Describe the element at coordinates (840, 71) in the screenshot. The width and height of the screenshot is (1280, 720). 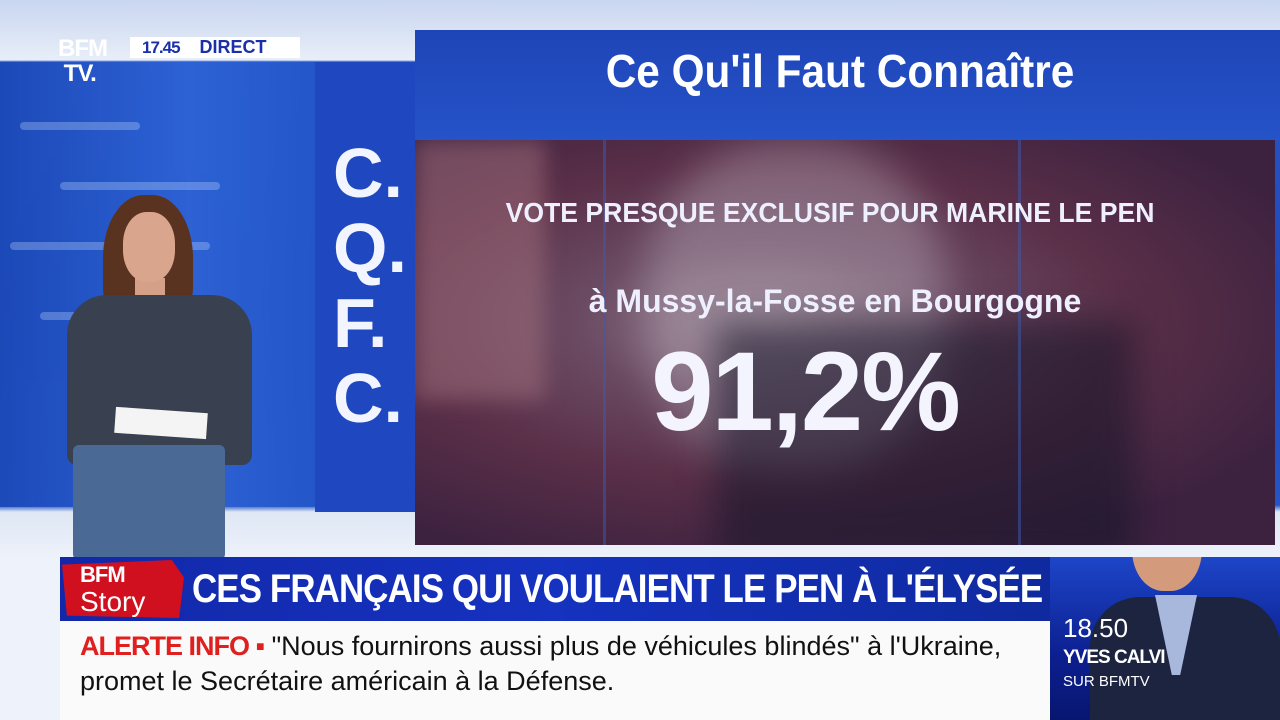
I see `graphic-title: Ce Qu'il Faut Connaître` at that location.